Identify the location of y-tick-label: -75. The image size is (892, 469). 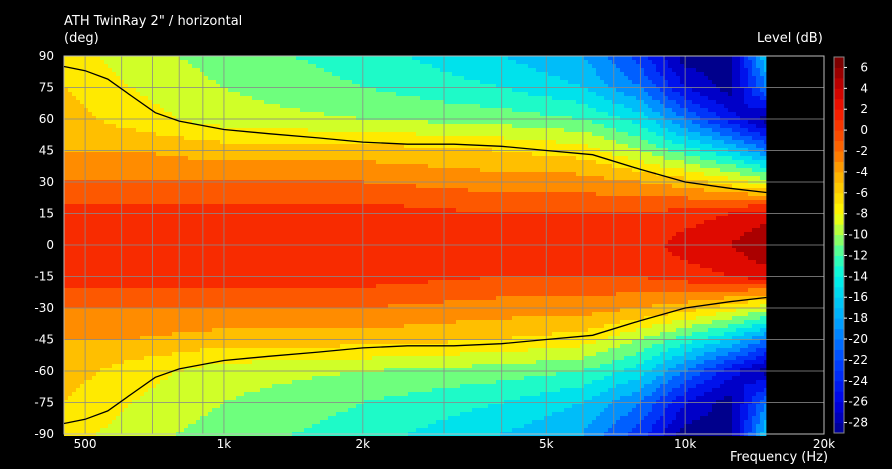
(44, 403).